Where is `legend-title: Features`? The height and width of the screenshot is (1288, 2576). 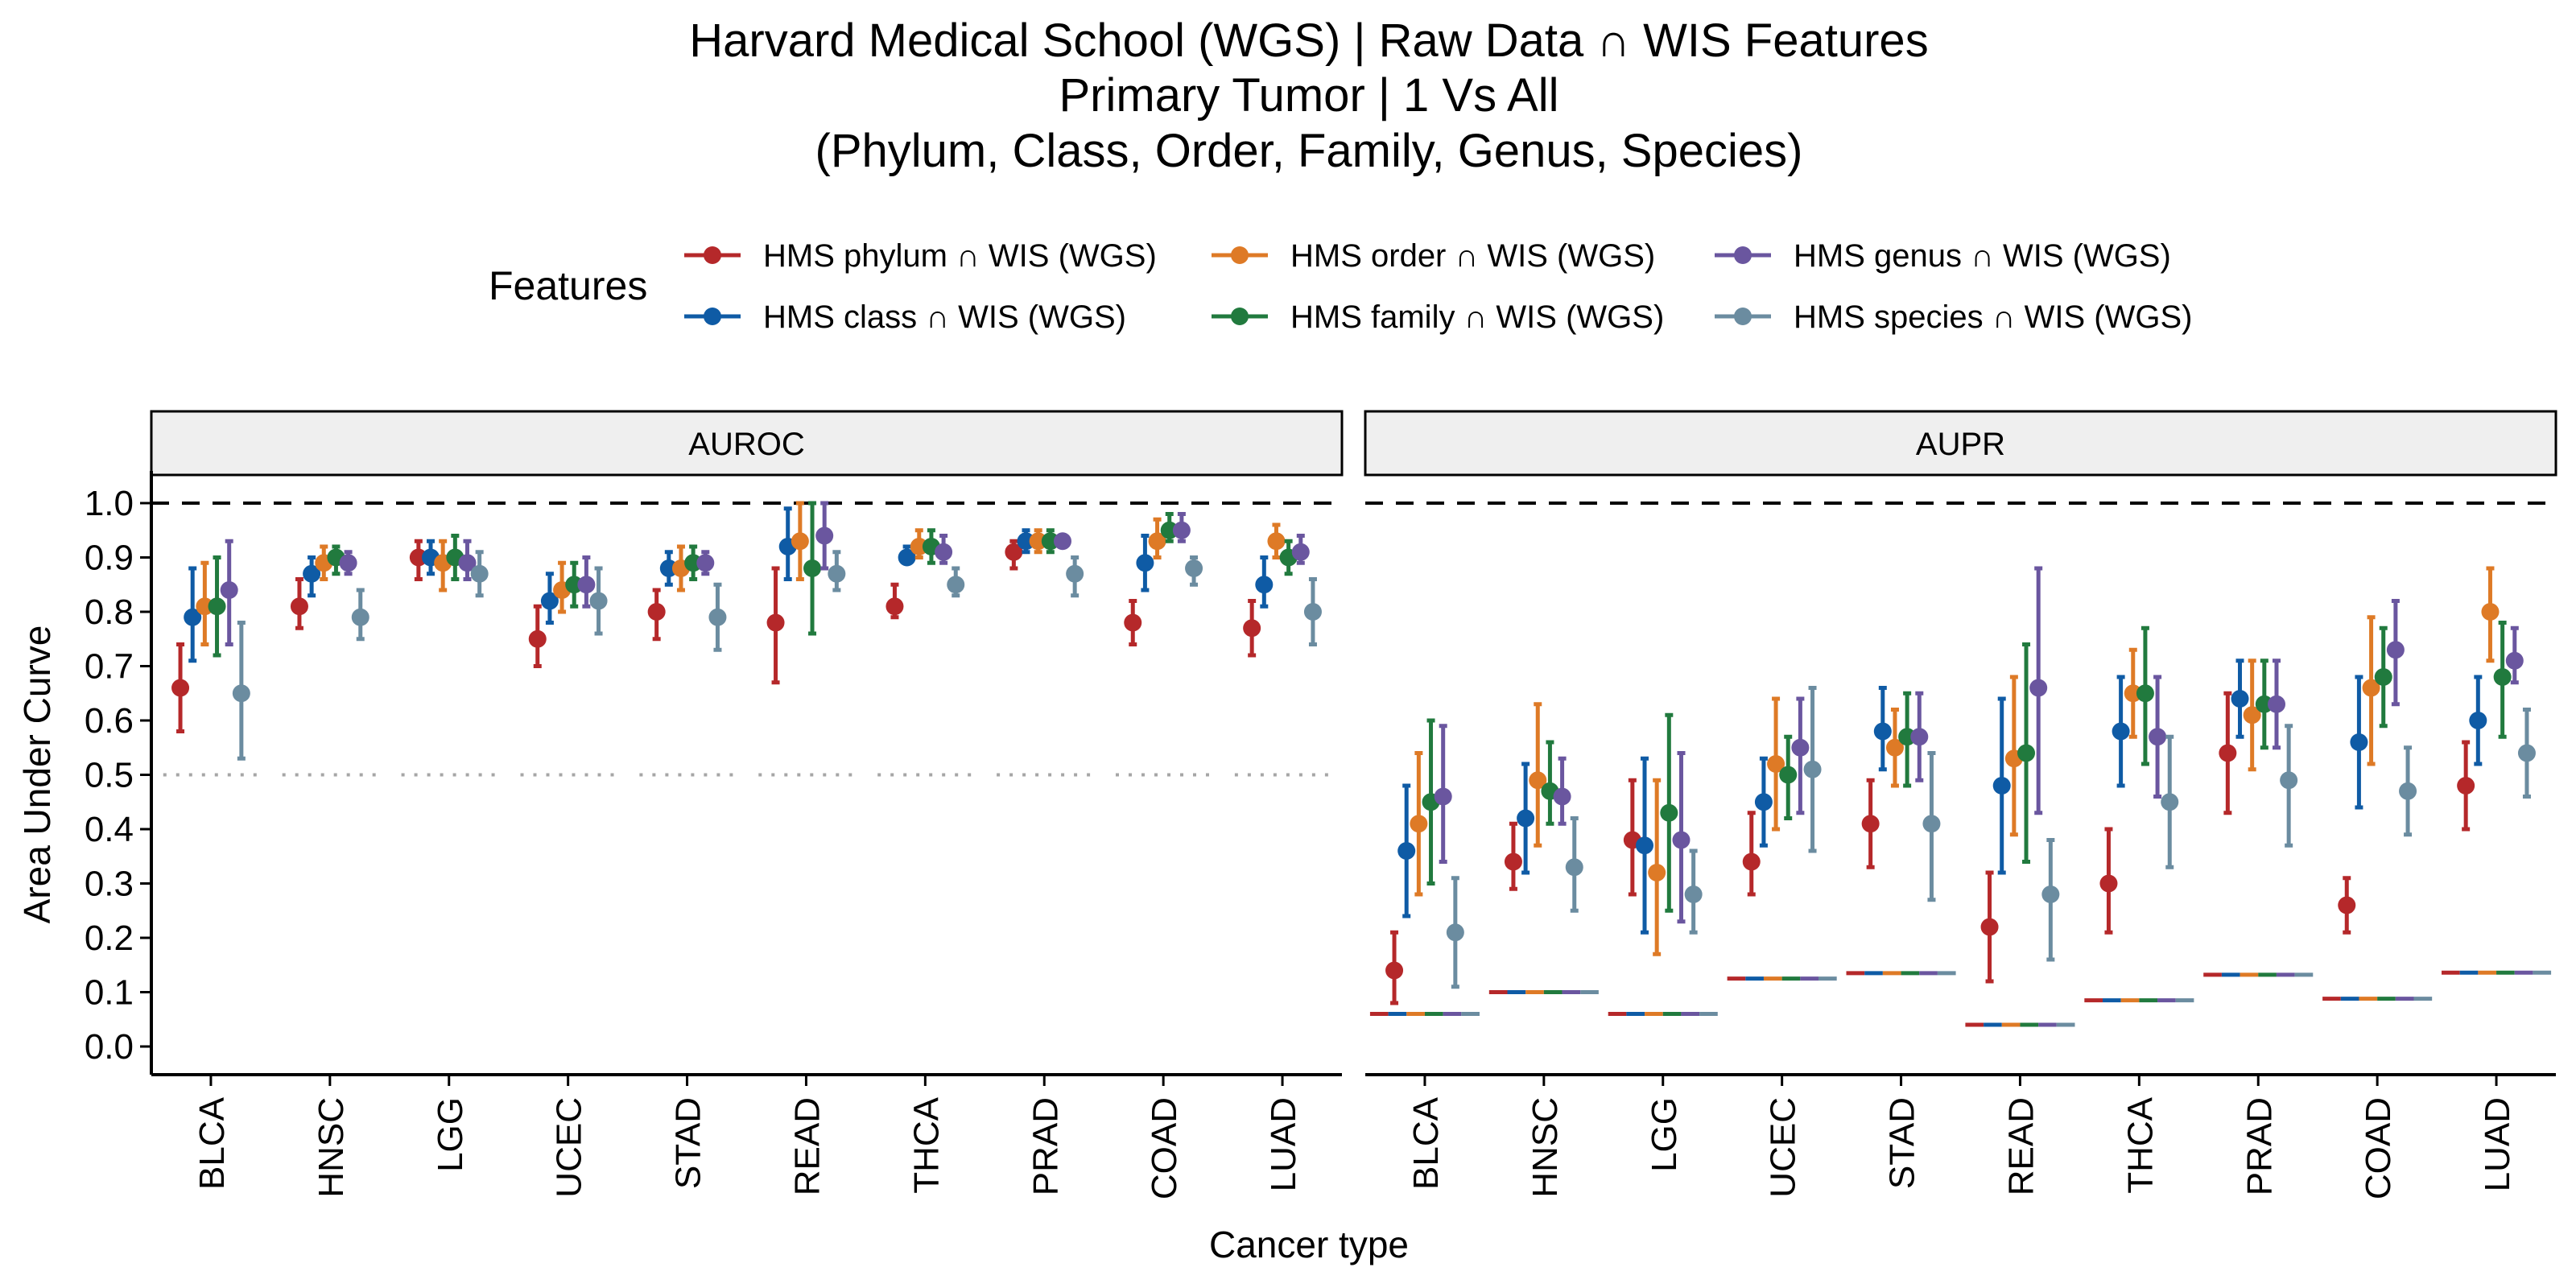
legend-title: Features is located at coordinates (568, 285).